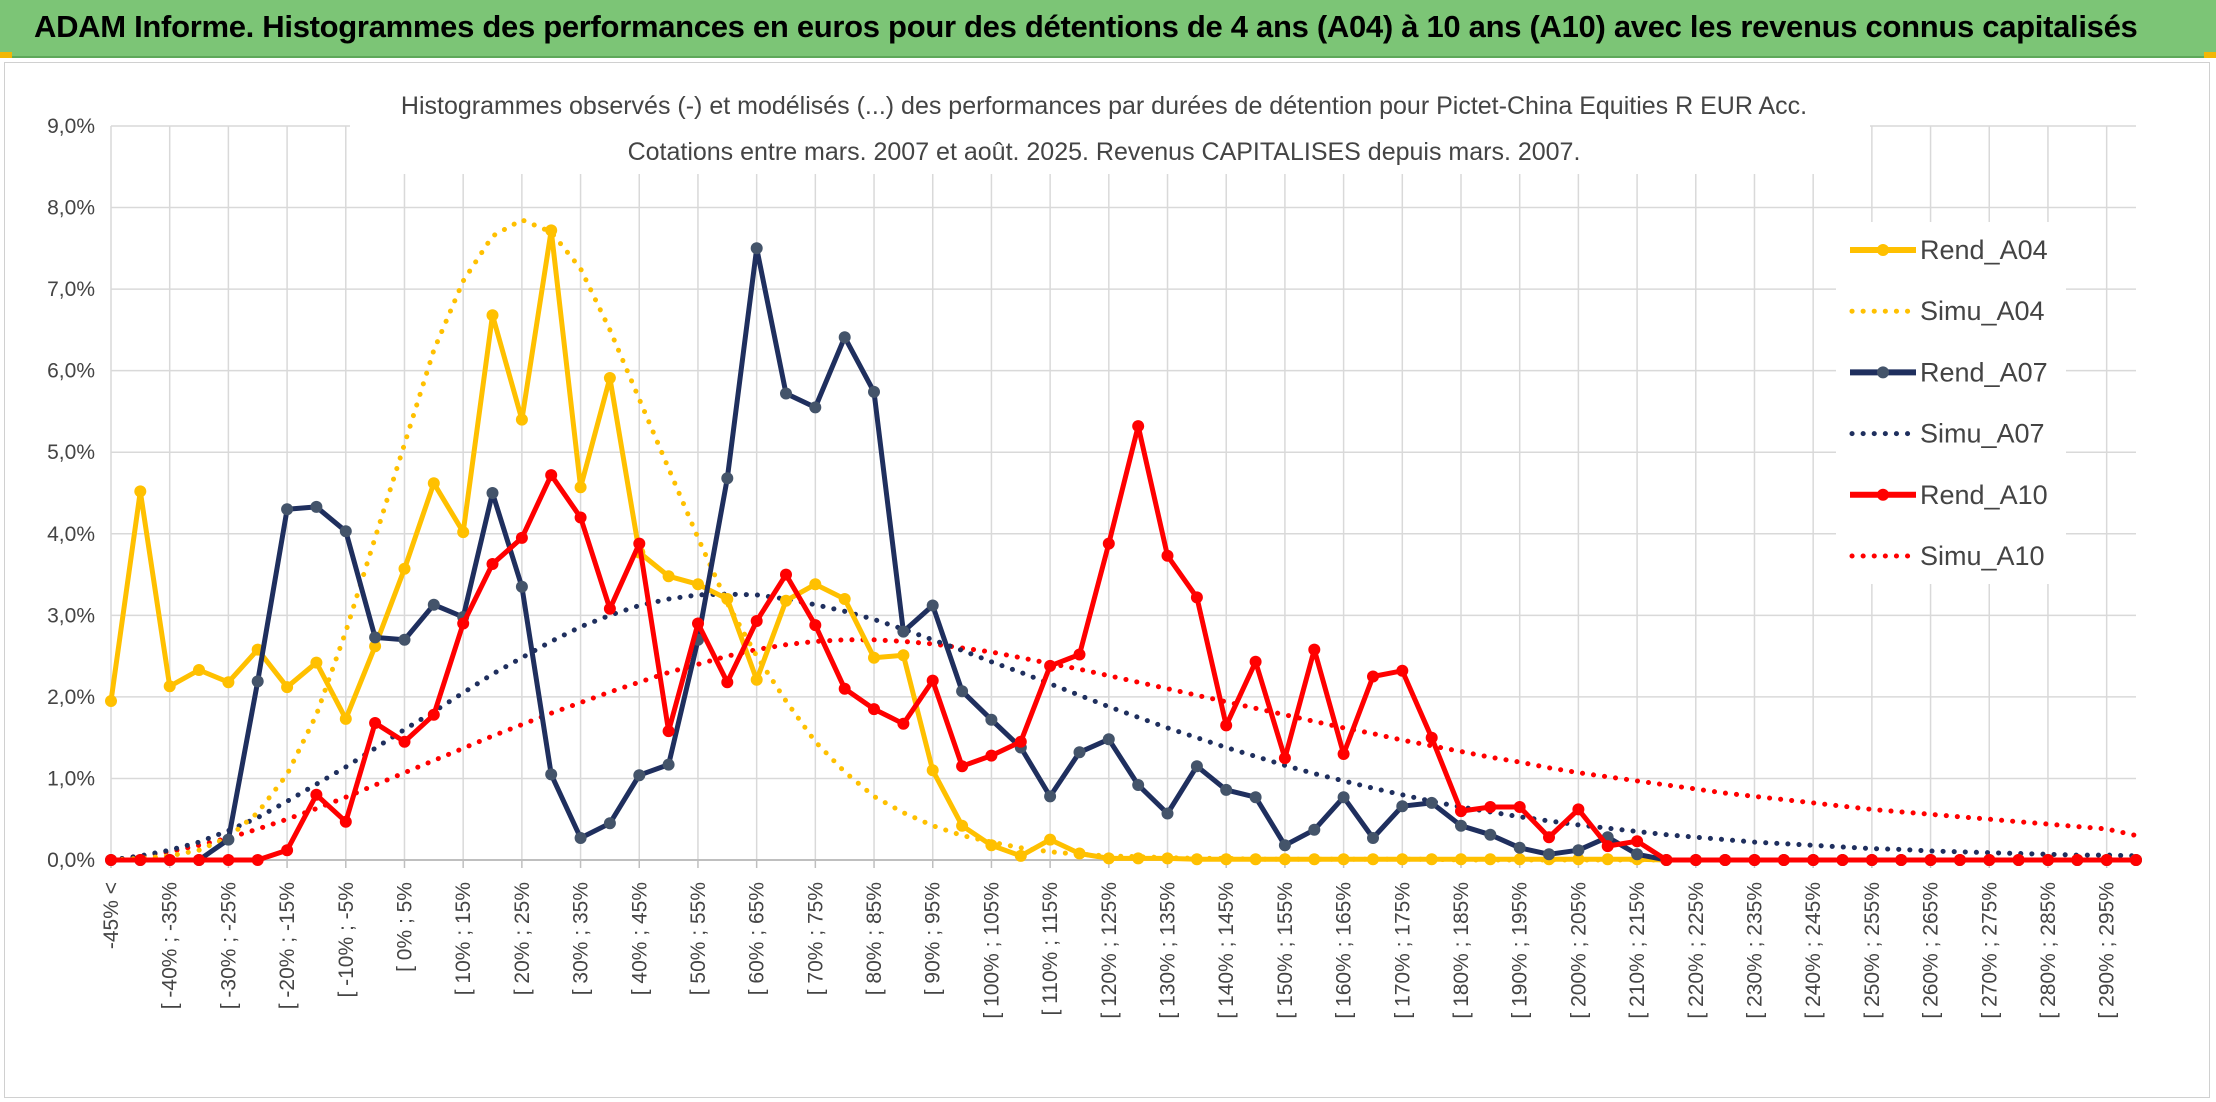 The height and width of the screenshot is (1102, 2216). Describe the element at coordinates (71, 126) in the screenshot. I see `y-tick-label: 9,0%` at that location.